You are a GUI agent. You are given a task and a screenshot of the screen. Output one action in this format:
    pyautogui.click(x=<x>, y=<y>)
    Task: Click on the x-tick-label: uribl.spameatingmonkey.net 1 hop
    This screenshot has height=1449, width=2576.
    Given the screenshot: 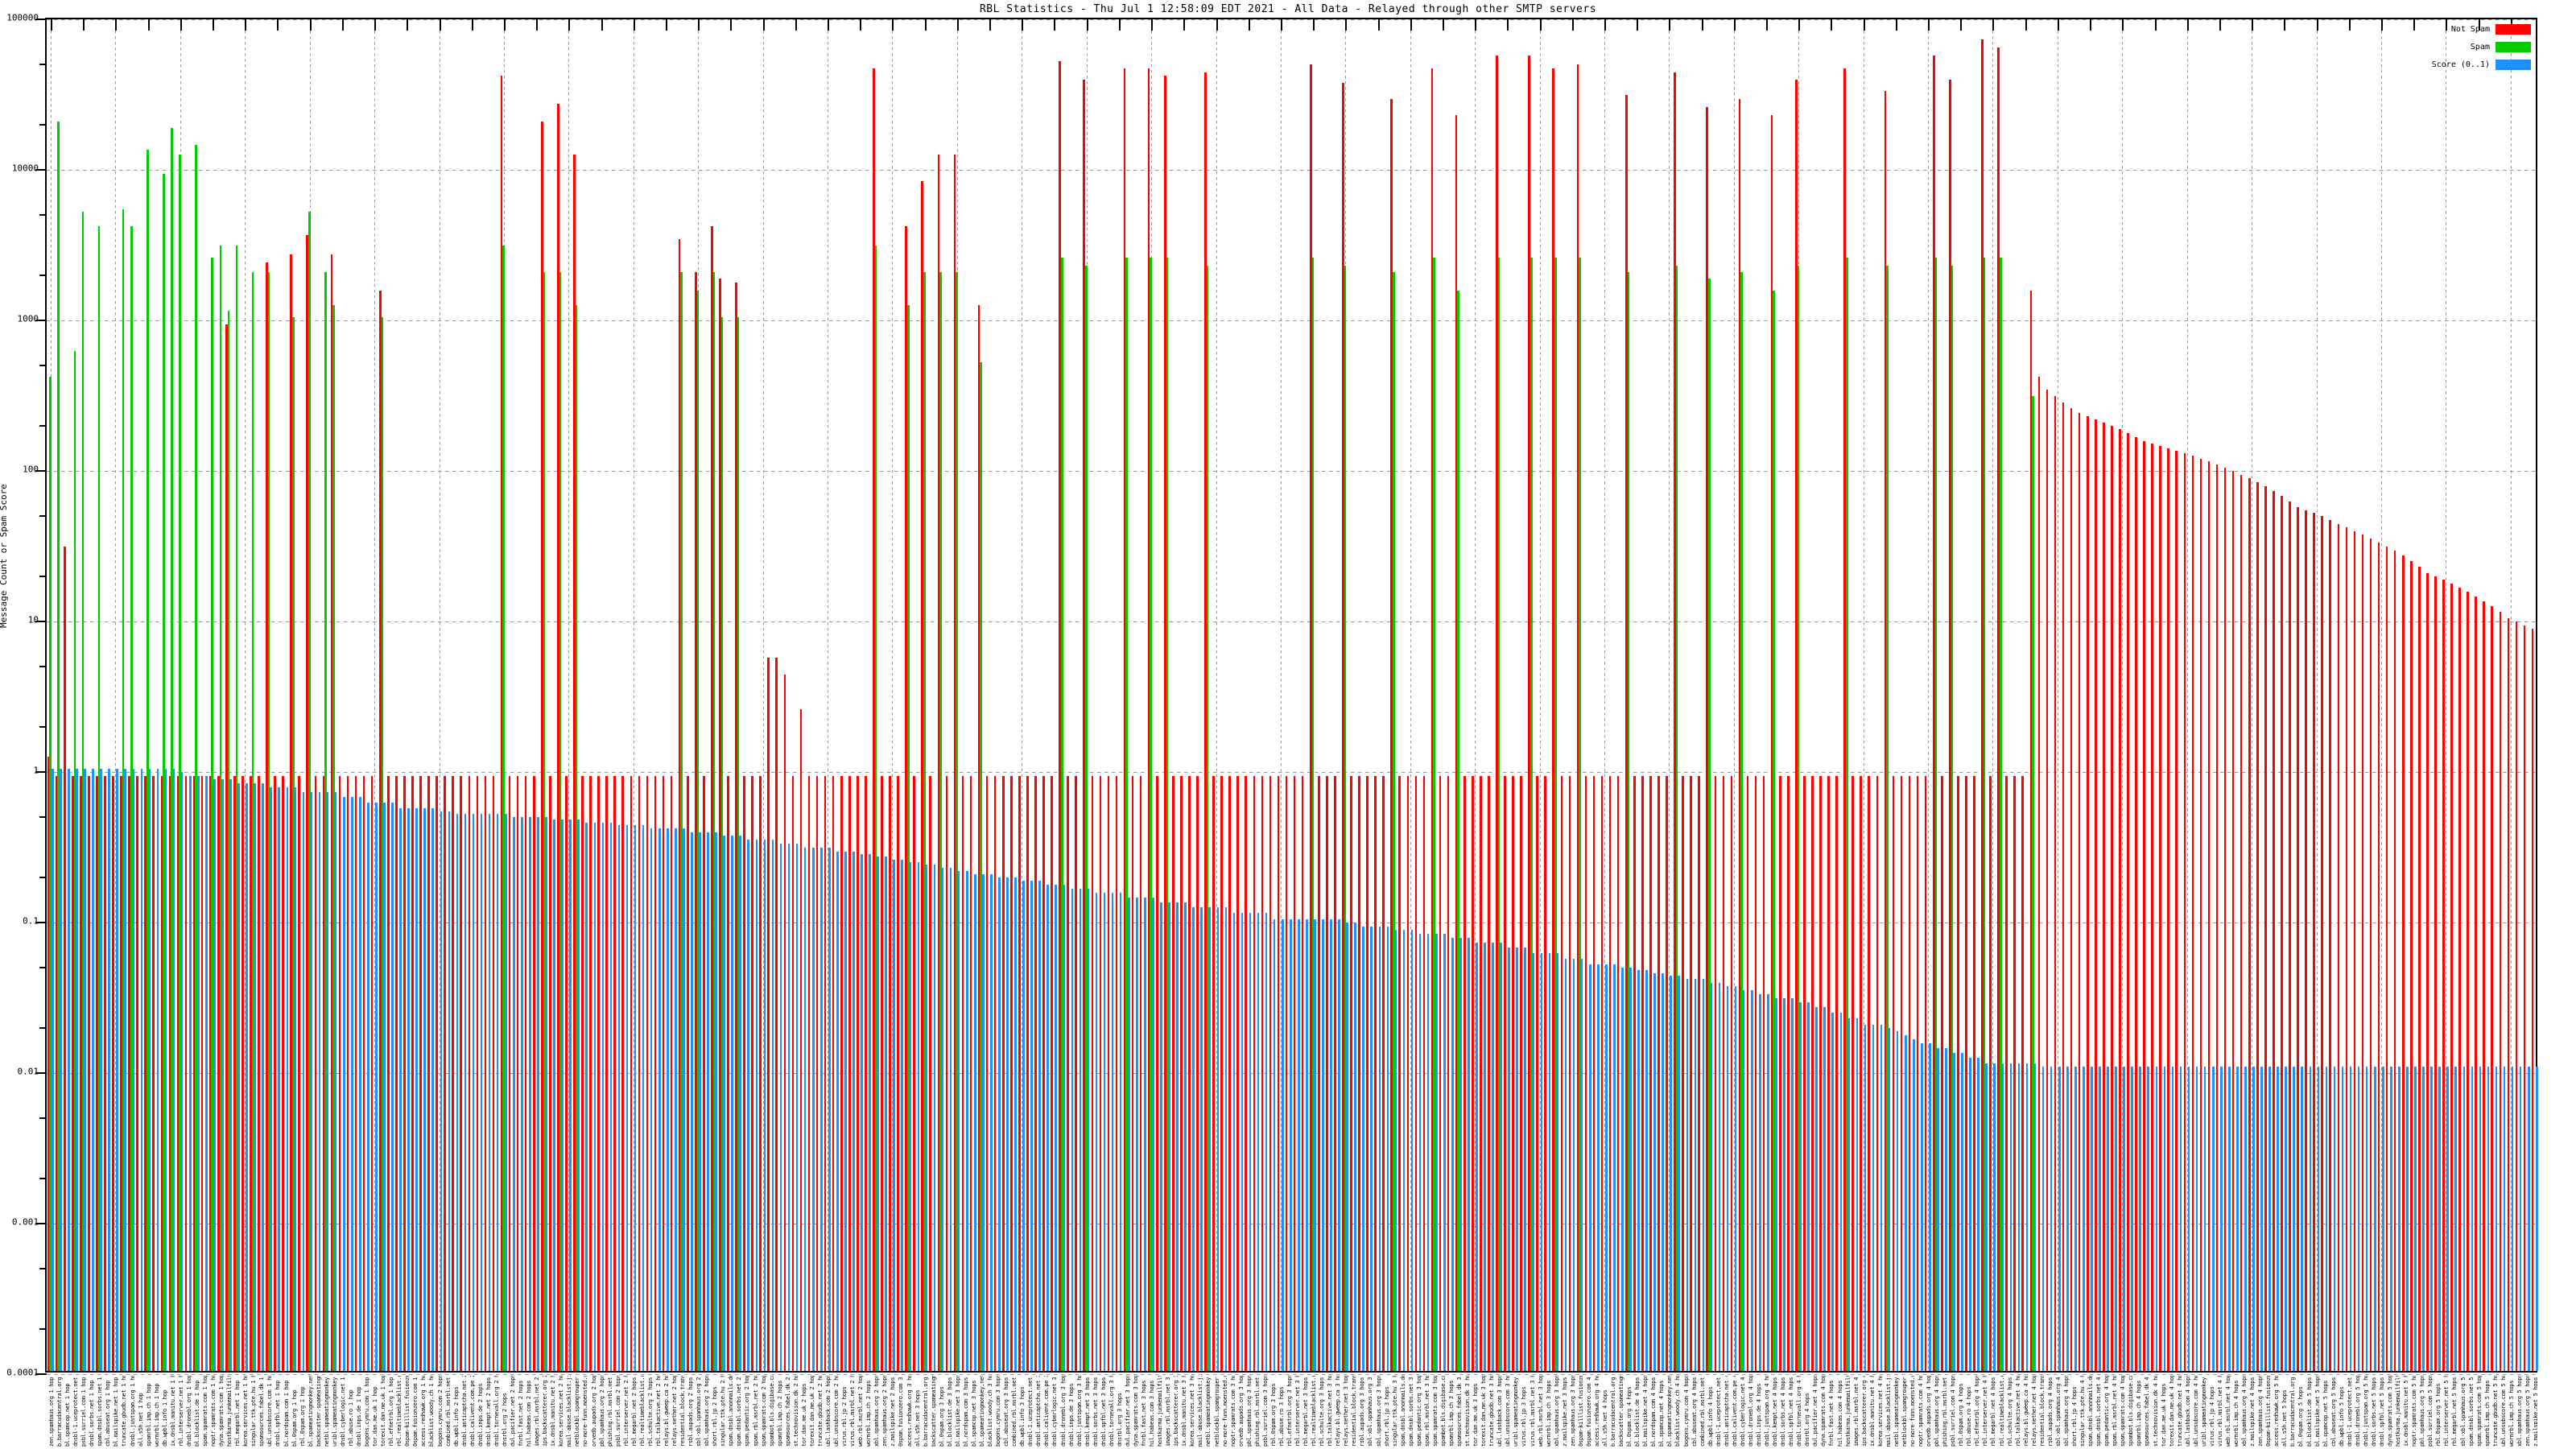 What is the action you would take?
    pyautogui.click(x=334, y=1411)
    